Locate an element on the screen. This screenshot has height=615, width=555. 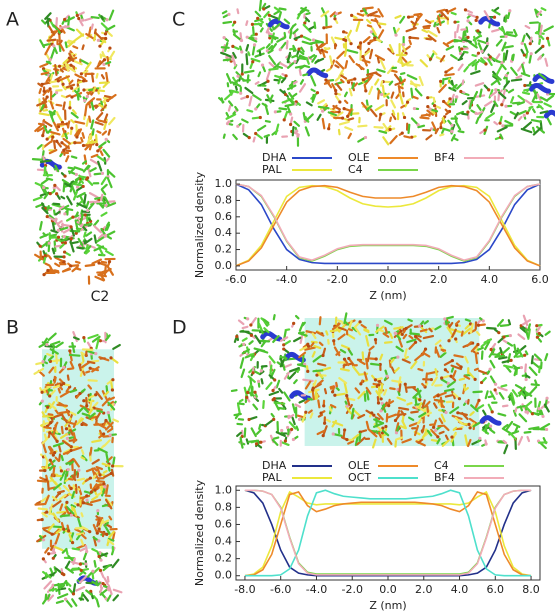
legend-label: OCT is located at coordinates (359, 477).